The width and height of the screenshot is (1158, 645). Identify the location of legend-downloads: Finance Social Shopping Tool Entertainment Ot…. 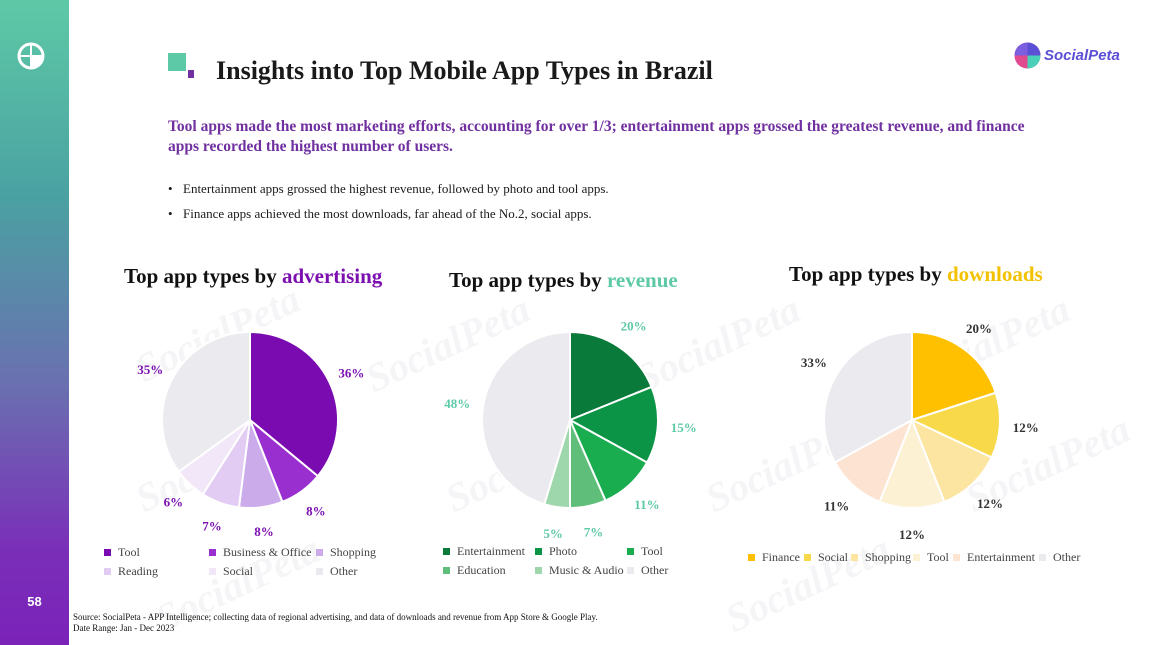
(918, 557).